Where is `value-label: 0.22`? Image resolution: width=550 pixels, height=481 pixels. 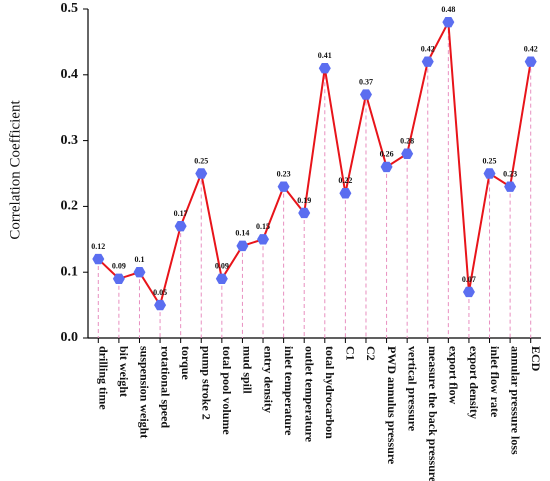
value-label: 0.22 is located at coordinates (345, 180).